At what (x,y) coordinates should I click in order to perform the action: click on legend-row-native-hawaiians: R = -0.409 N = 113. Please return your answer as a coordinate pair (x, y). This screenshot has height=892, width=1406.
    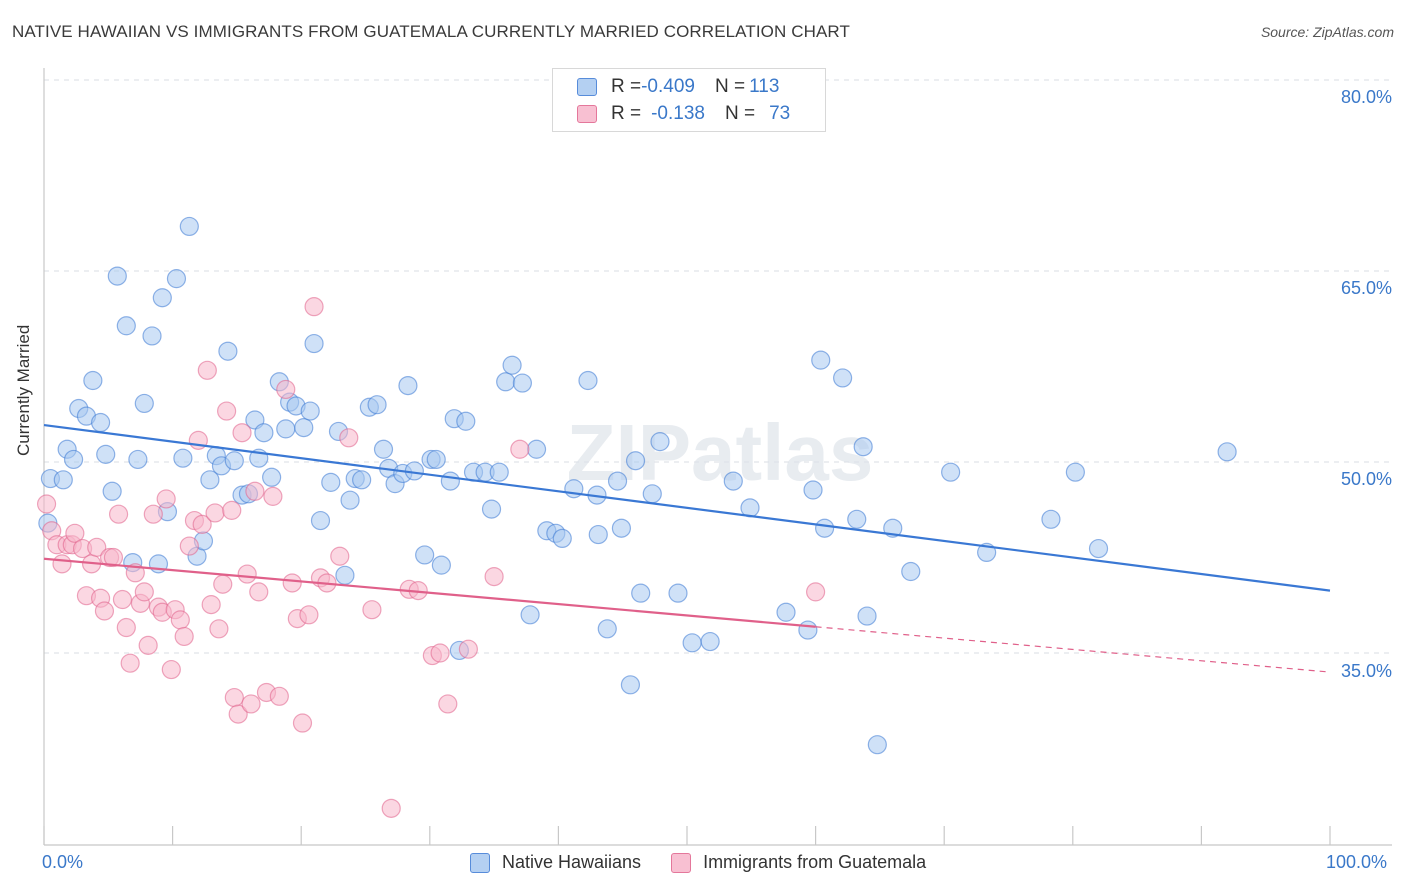
    Looking at the image, I should click on (678, 87).